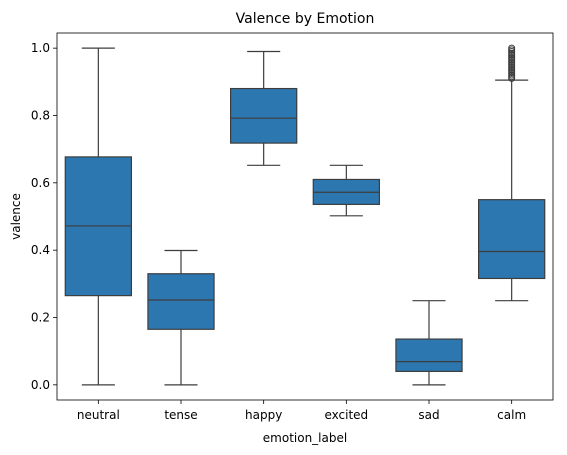  What do you see at coordinates (40, 48) in the screenshot?
I see `y-tick-label: 1.0` at bounding box center [40, 48].